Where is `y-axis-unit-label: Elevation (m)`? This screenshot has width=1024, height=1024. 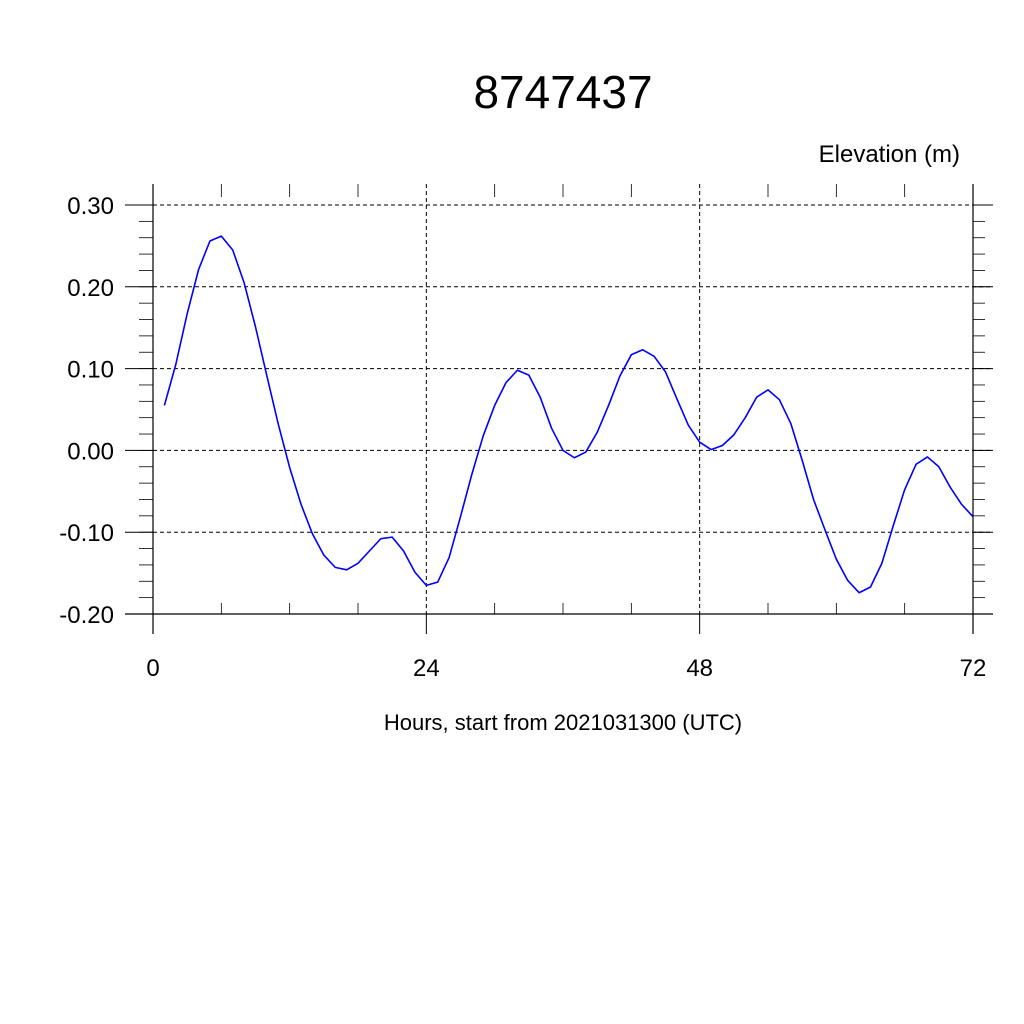
y-axis-unit-label: Elevation (m) is located at coordinates (889, 154).